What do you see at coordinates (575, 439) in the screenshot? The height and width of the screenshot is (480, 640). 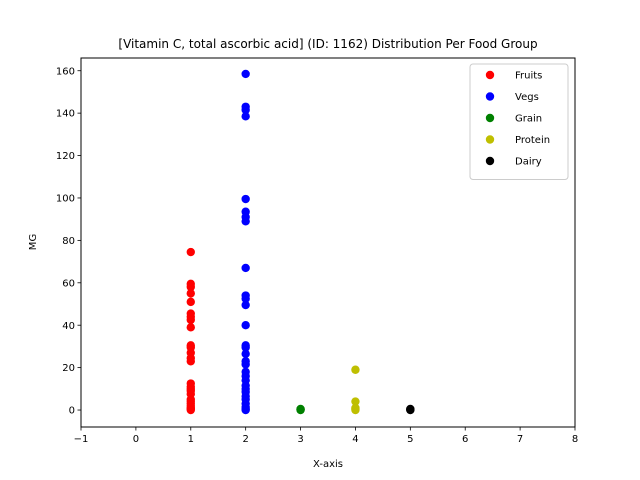 I see `x-tick-label-9: 8` at bounding box center [575, 439].